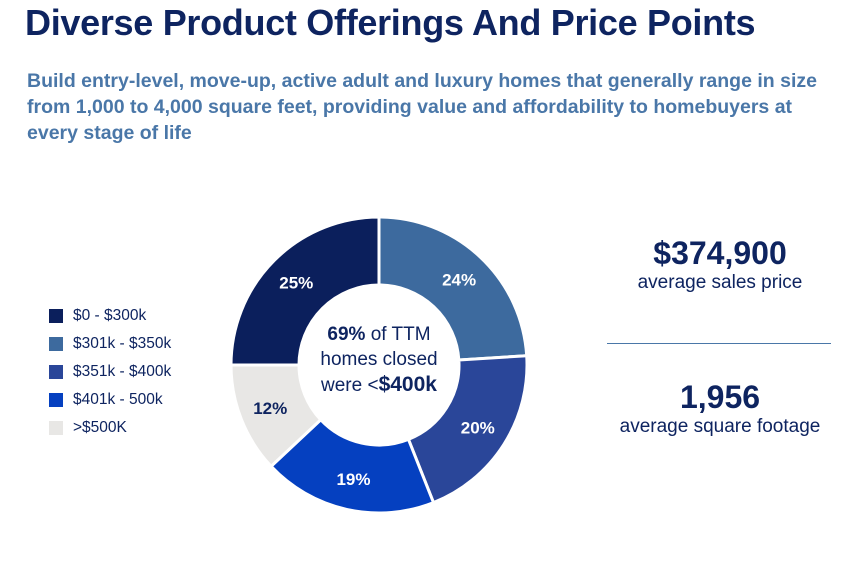  I want to click on stat-label: average sales price, so click(720, 282).